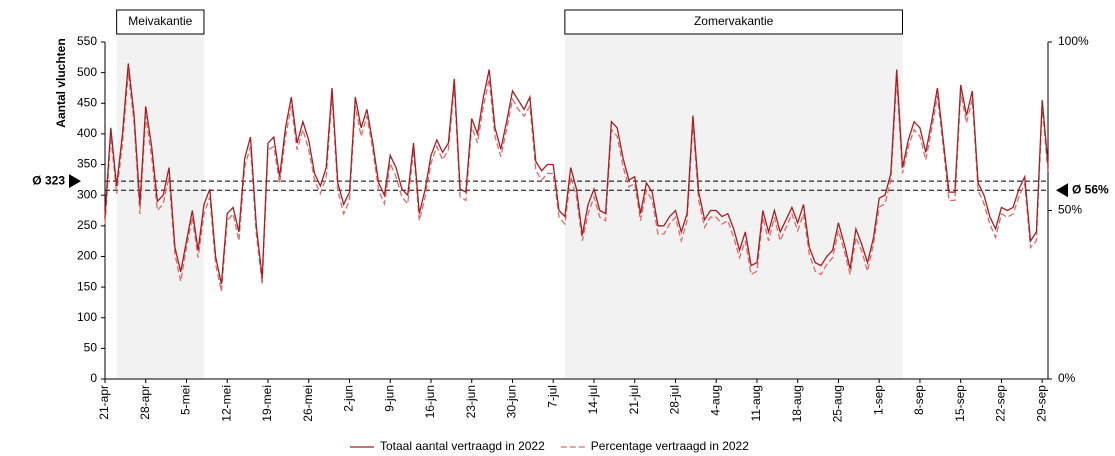  What do you see at coordinates (675, 399) in the screenshot?
I see `x-tick-label: 28-jul` at bounding box center [675, 399].